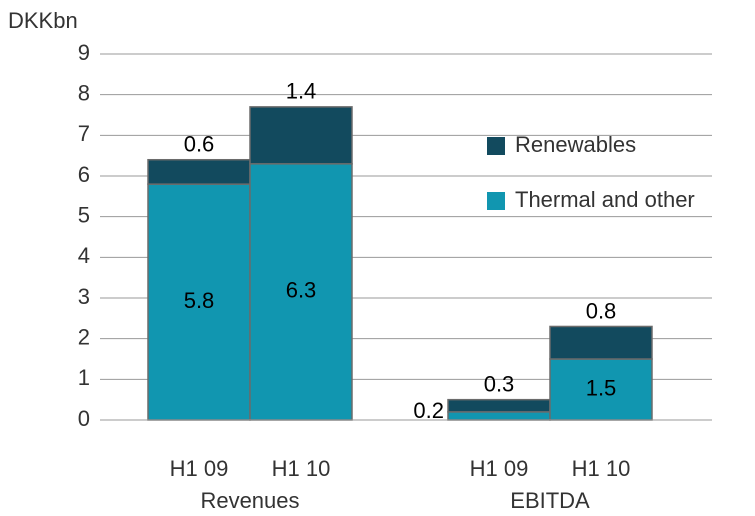  What do you see at coordinates (43, 20) in the screenshot?
I see `y-axis-label: DKKbn` at bounding box center [43, 20].